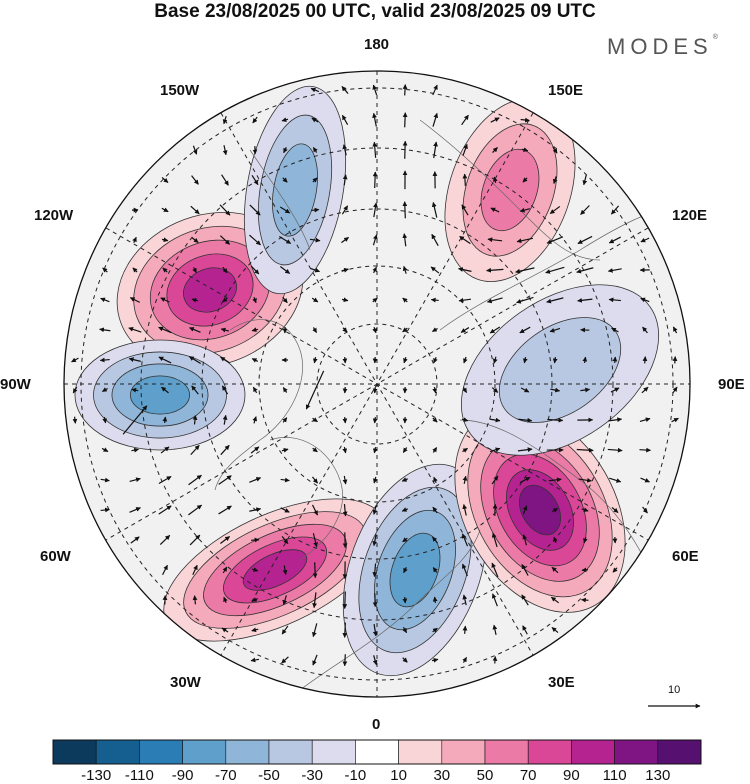 The image size is (750, 784). I want to click on colorbar, so click(377, 752).